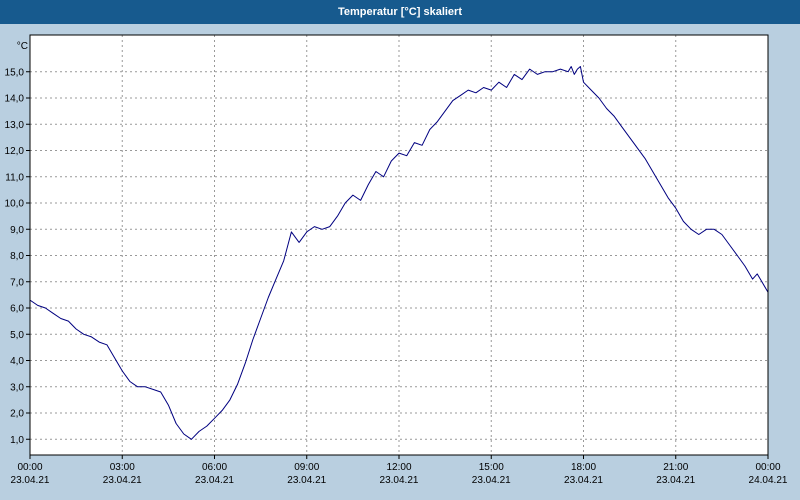 This screenshot has height=500, width=800. What do you see at coordinates (768, 480) in the screenshot?
I see `x-tick-date-label: 24.04.21` at bounding box center [768, 480].